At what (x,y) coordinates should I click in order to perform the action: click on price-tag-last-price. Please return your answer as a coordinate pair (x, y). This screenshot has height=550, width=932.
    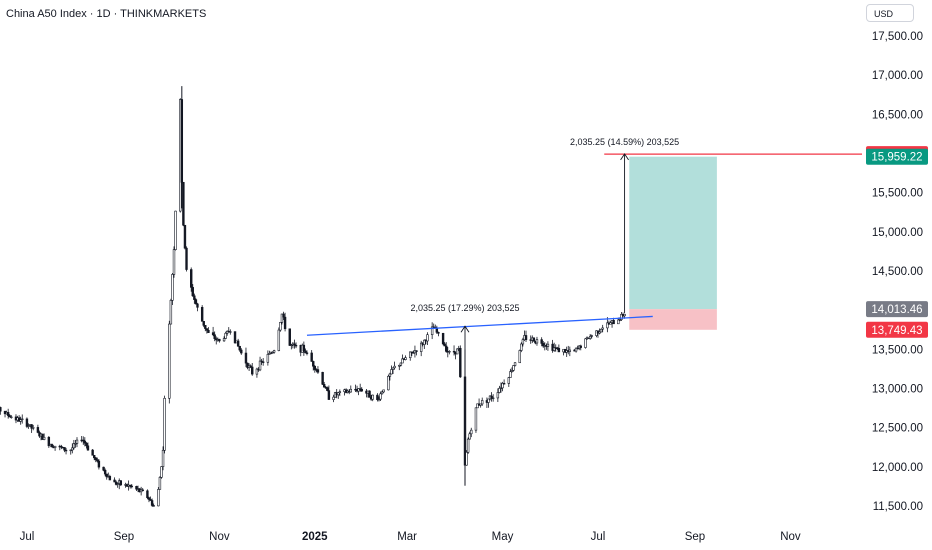
    Looking at the image, I should click on (897, 309).